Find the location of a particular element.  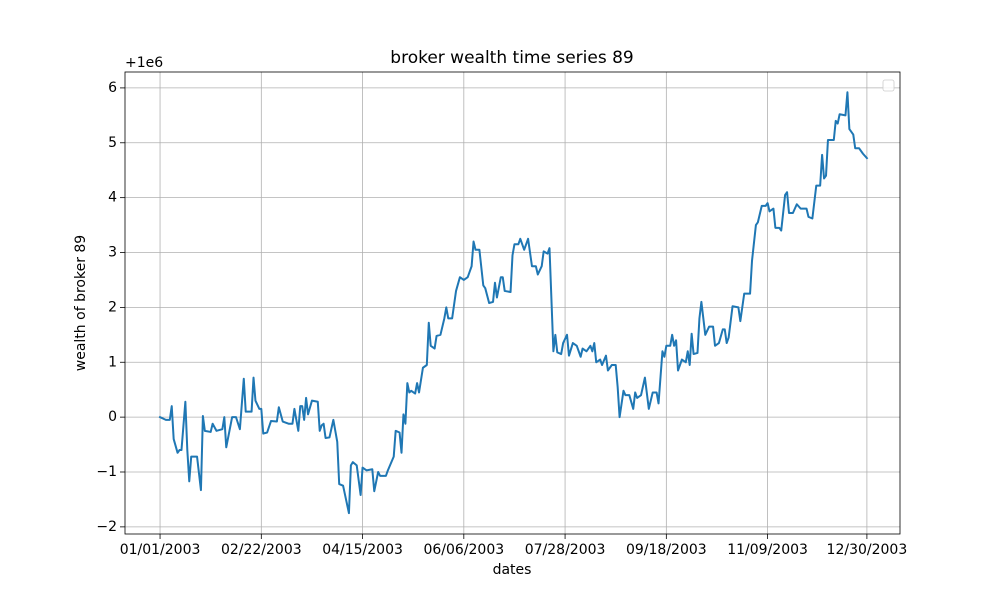

y-tick-label: 3 is located at coordinates (112, 253).